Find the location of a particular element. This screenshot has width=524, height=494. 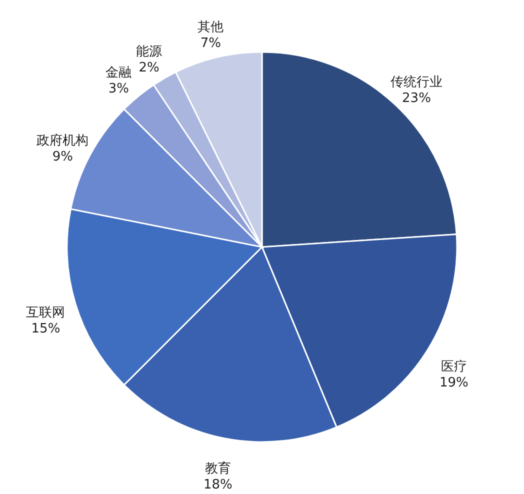

slice-label: 传统行业 is located at coordinates (416, 82).